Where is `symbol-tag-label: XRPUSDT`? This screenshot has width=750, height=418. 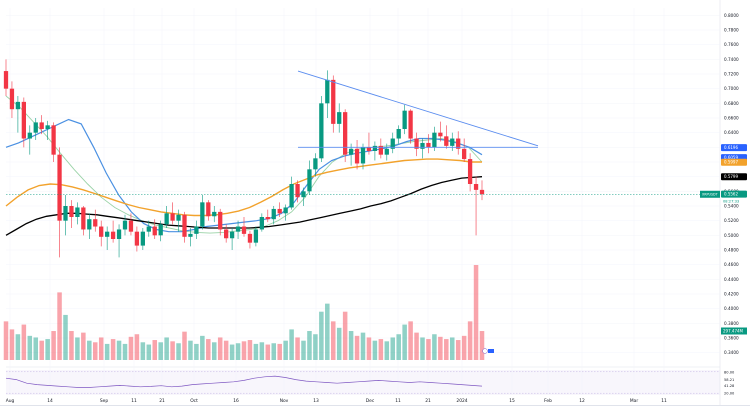 symbol-tag-label: XRPUSDT is located at coordinates (710, 195).